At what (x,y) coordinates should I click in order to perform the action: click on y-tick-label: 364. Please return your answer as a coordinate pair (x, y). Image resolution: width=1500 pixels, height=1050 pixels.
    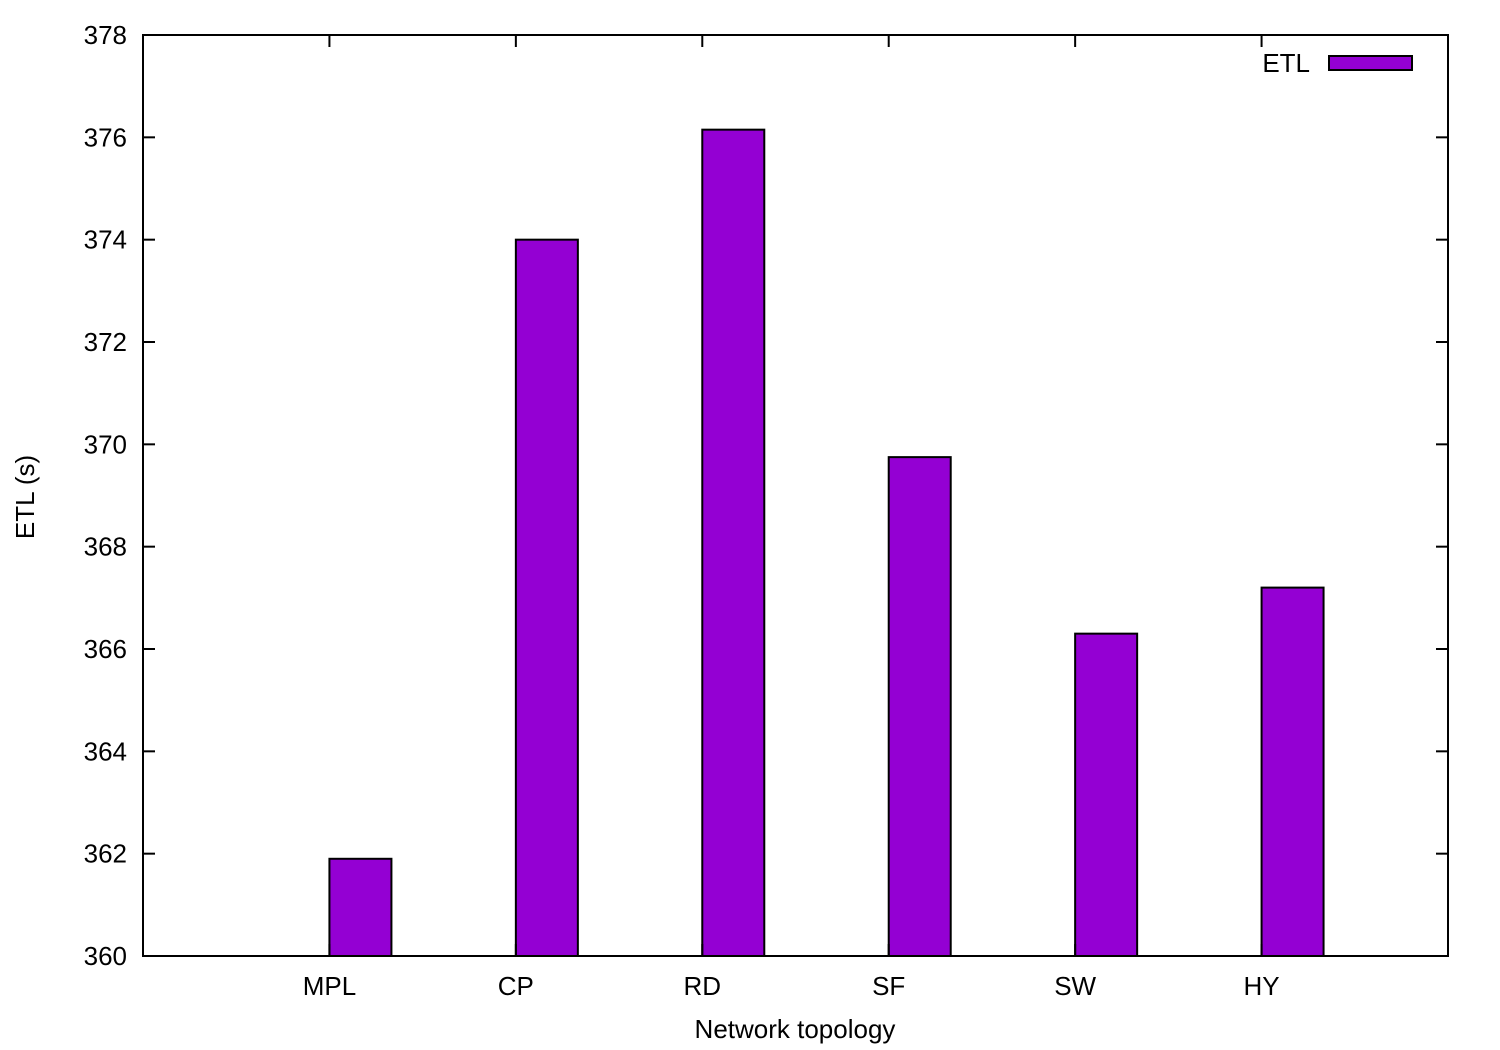
    Looking at the image, I should click on (105, 751).